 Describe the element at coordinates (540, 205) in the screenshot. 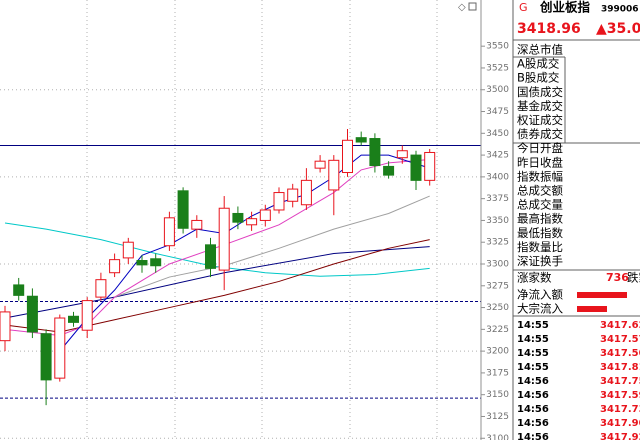

I see `field-label: 总成交量` at that location.